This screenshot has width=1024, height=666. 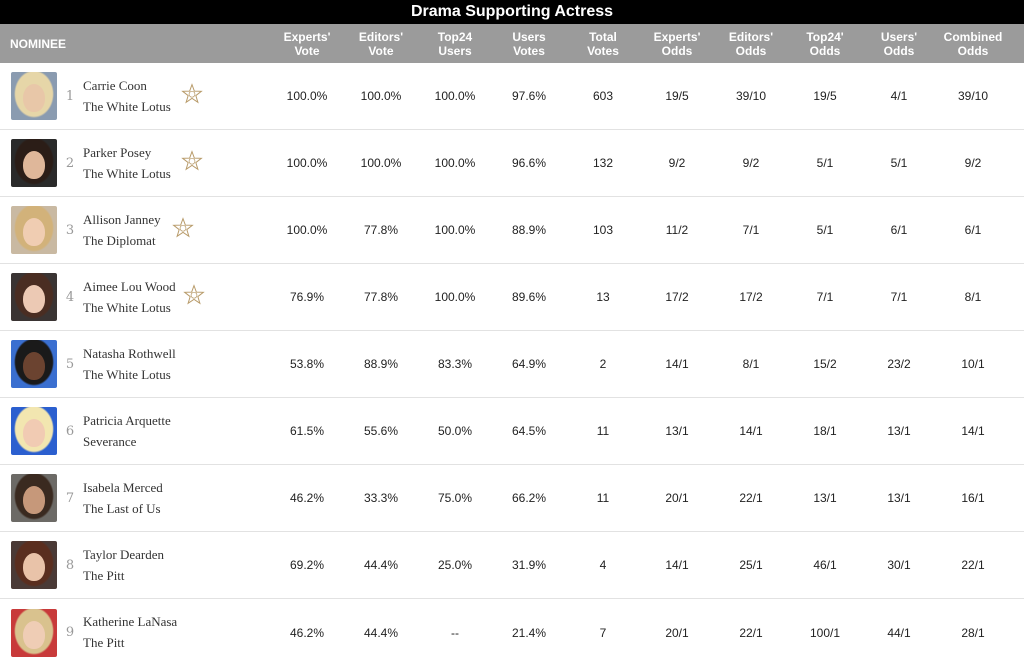 What do you see at coordinates (899, 632) in the screenshot?
I see `users-odds-cell: 44/1` at bounding box center [899, 632].